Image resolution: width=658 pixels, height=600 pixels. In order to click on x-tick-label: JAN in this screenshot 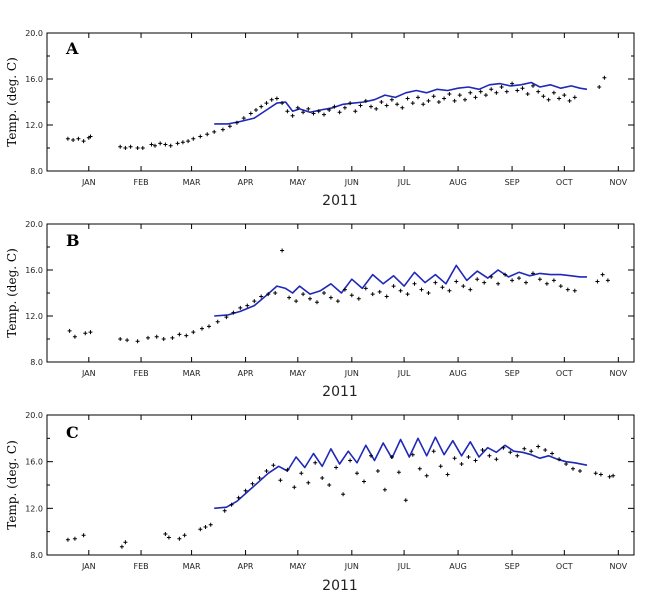, I will do `click(88, 373)`.